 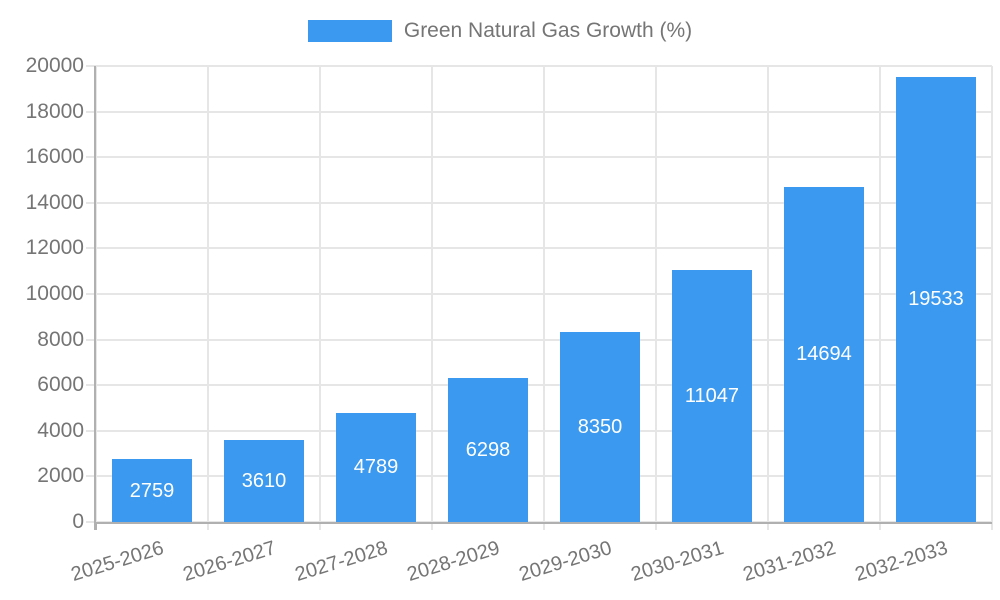 I want to click on bar: 6298, so click(x=488, y=450).